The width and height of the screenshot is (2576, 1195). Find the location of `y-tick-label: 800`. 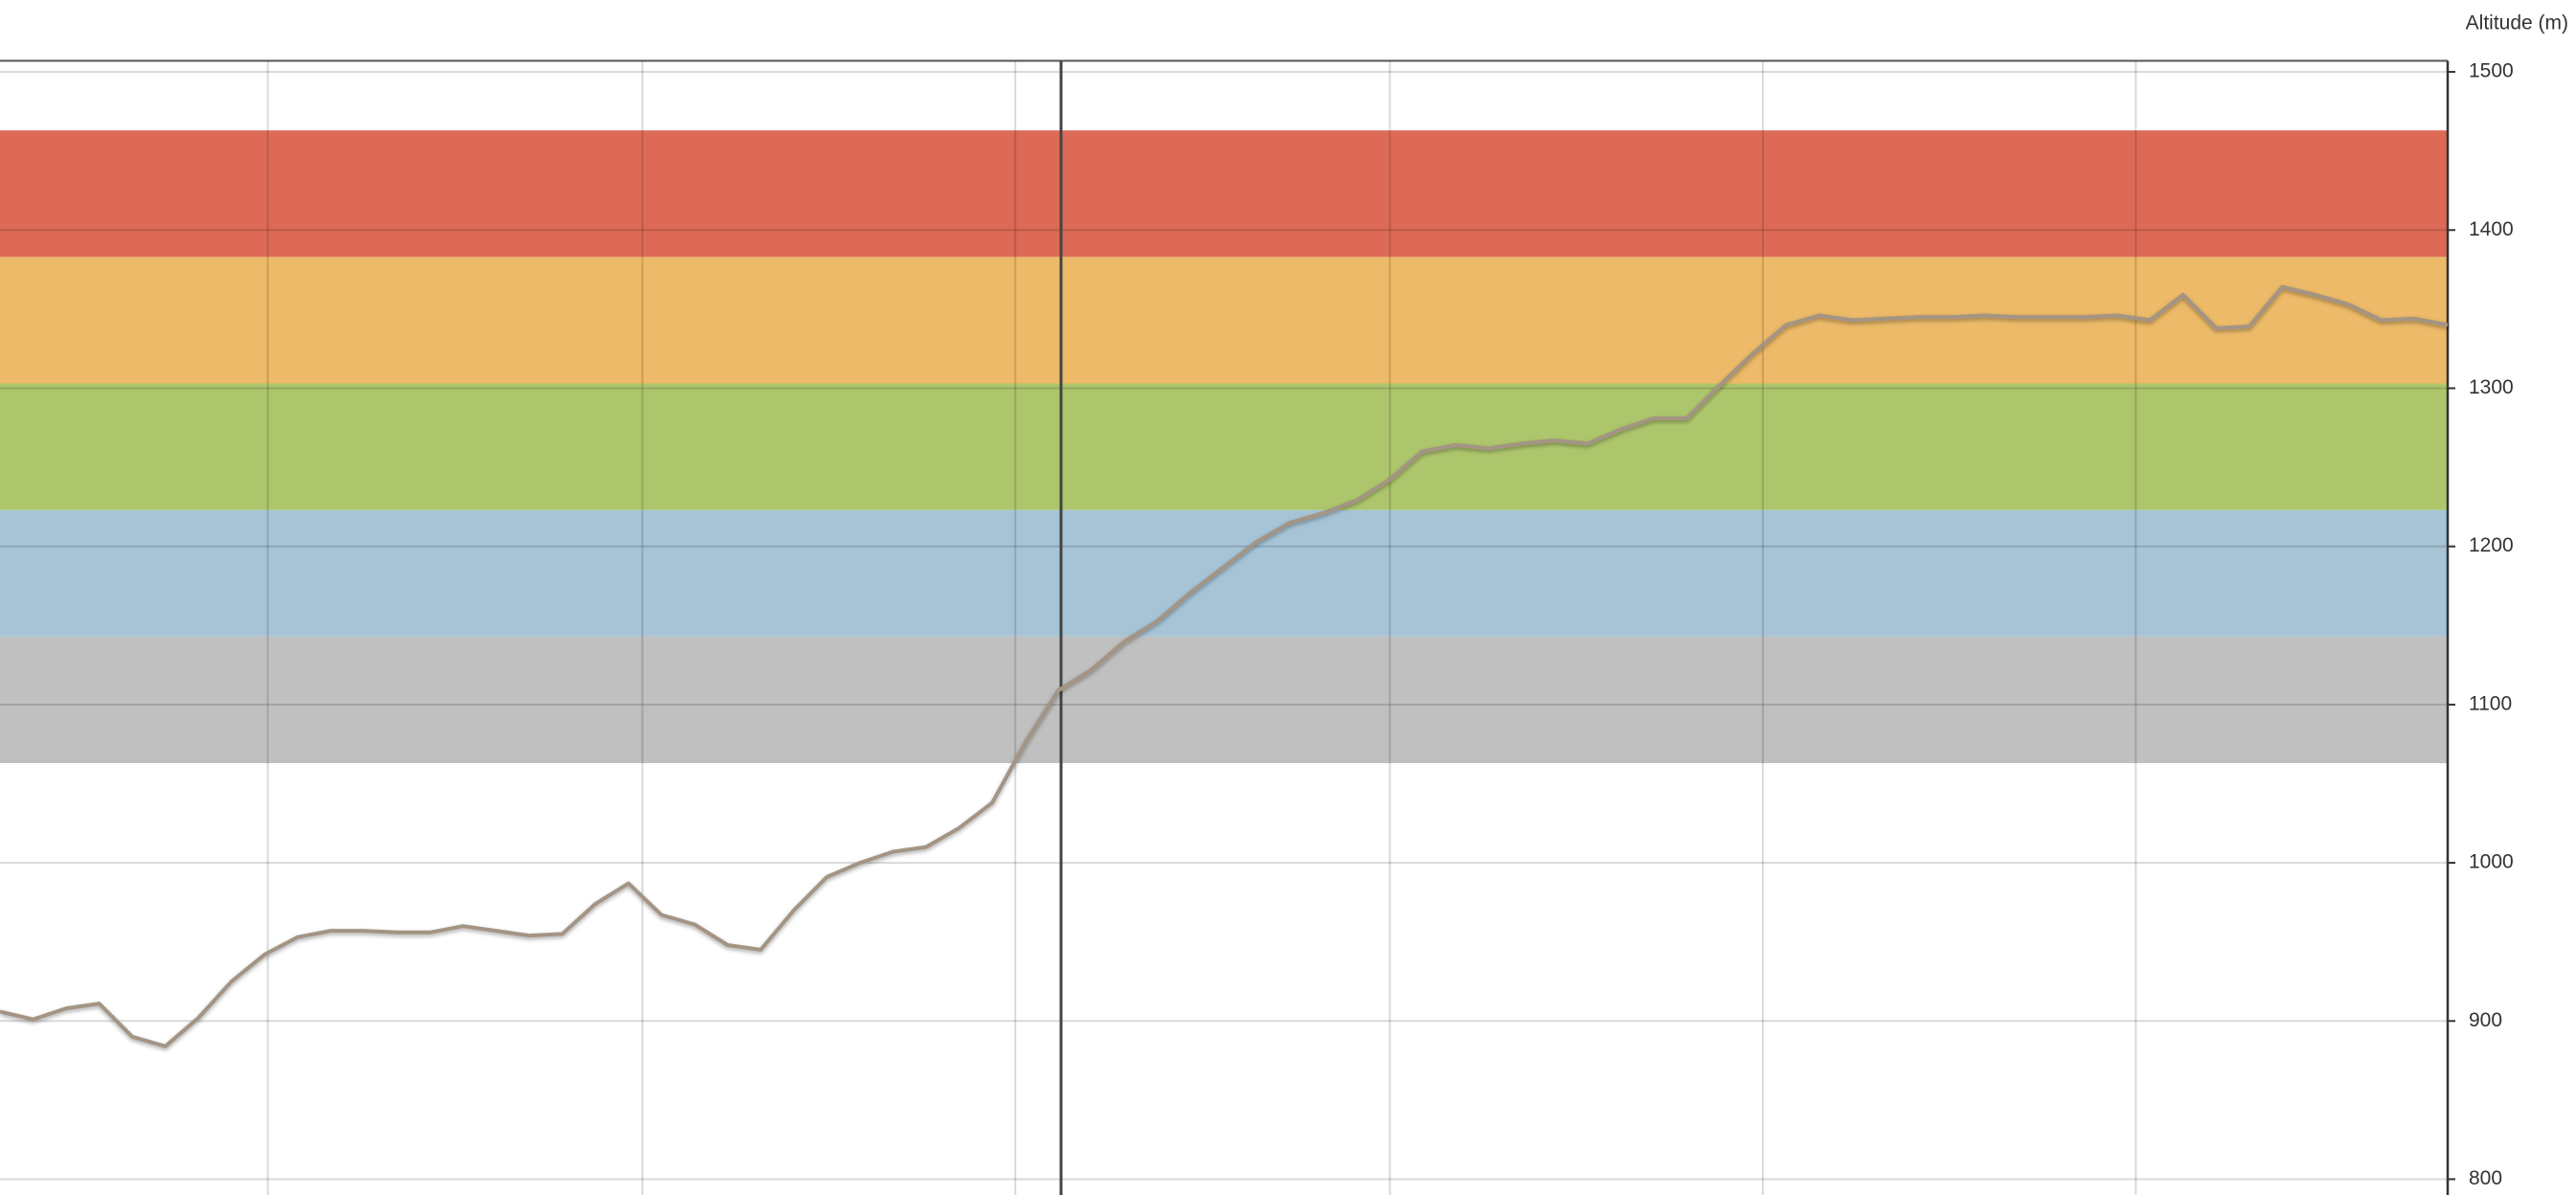

y-tick-label: 800 is located at coordinates (2485, 1178).